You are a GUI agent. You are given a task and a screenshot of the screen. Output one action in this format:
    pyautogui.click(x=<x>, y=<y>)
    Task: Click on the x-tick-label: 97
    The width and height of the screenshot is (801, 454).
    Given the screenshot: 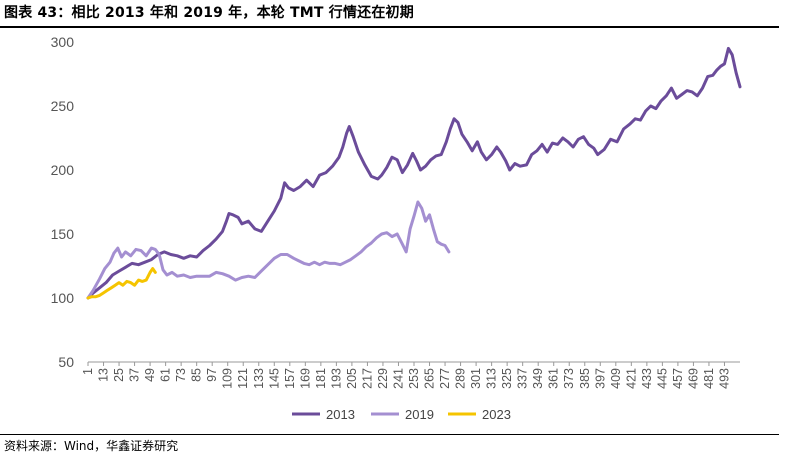 What is the action you would take?
    pyautogui.click(x=212, y=375)
    